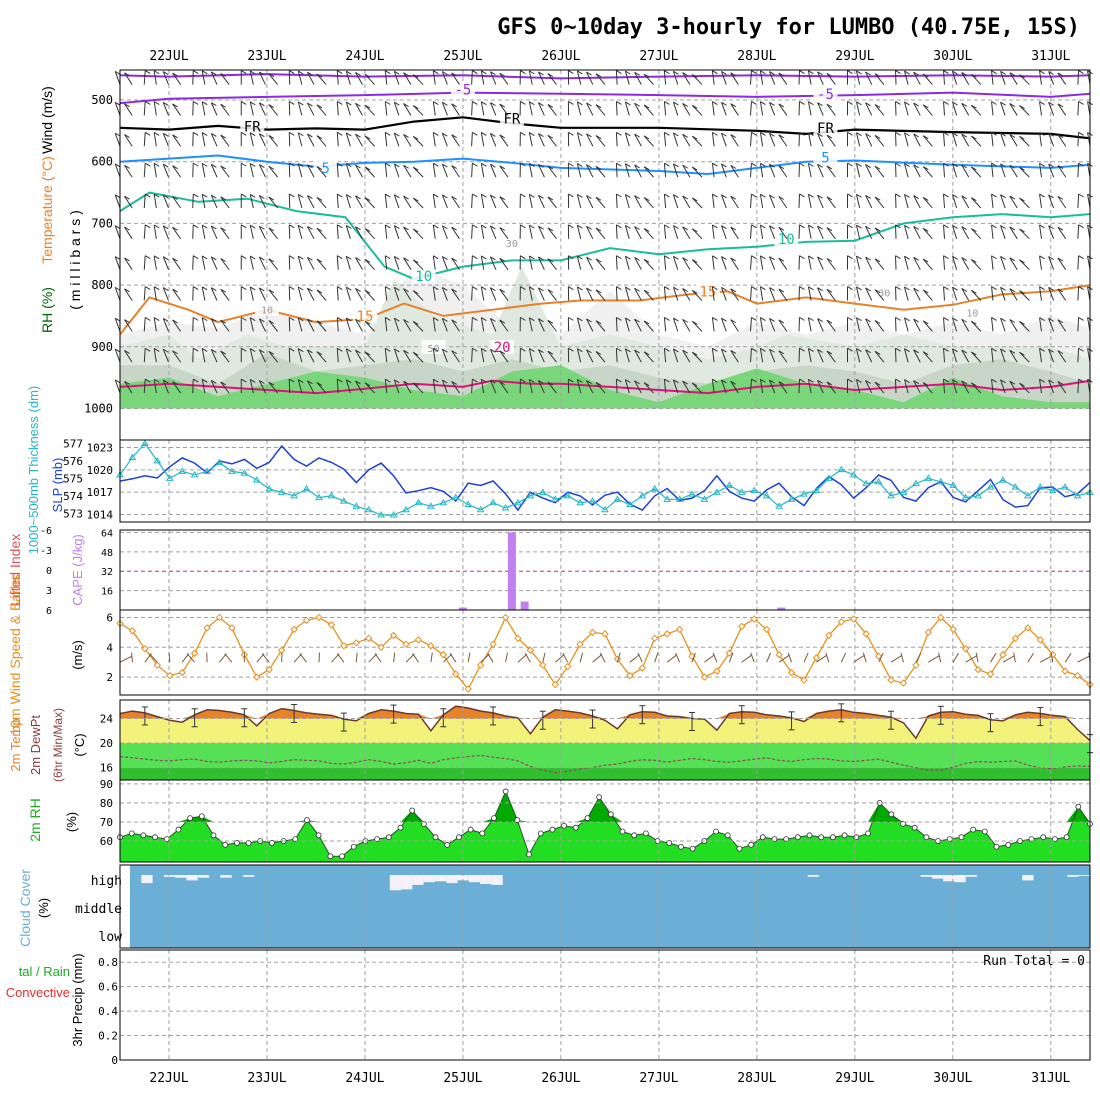  Describe the element at coordinates (486, 879) in the screenshot. I see `cloud-high-bar` at that location.